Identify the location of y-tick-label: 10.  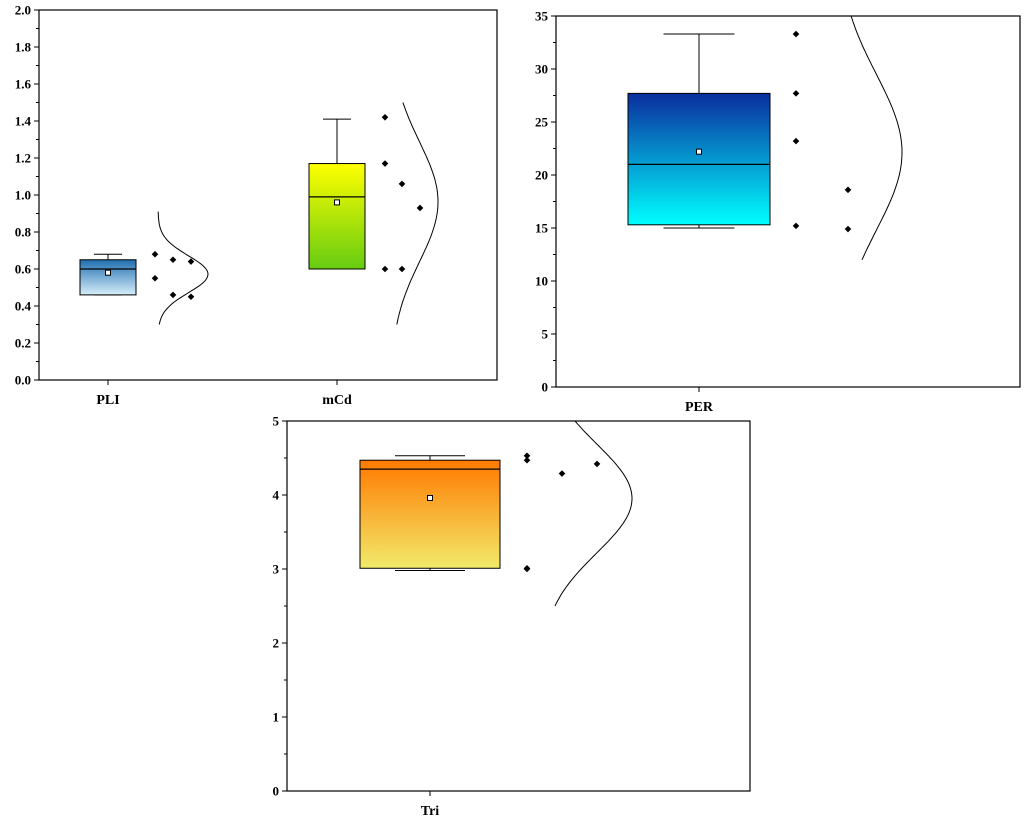
(541, 281).